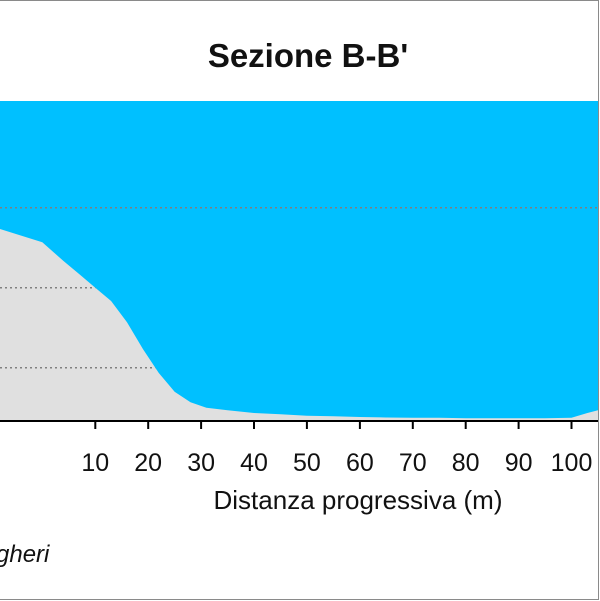  I want to click on x-tick-label-40: 40, so click(254, 463).